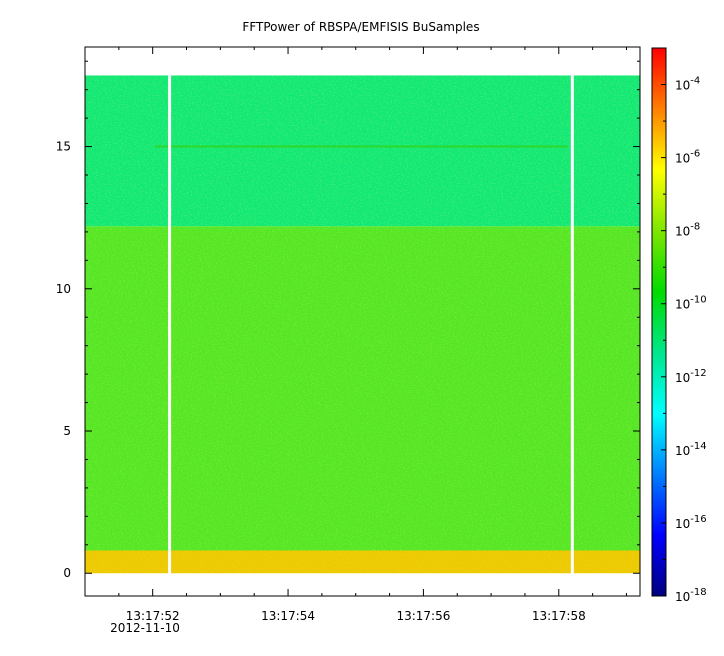 The image size is (724, 656). I want to click on colorbar-tick-label: 10⁻¹⁴, so click(691, 449).